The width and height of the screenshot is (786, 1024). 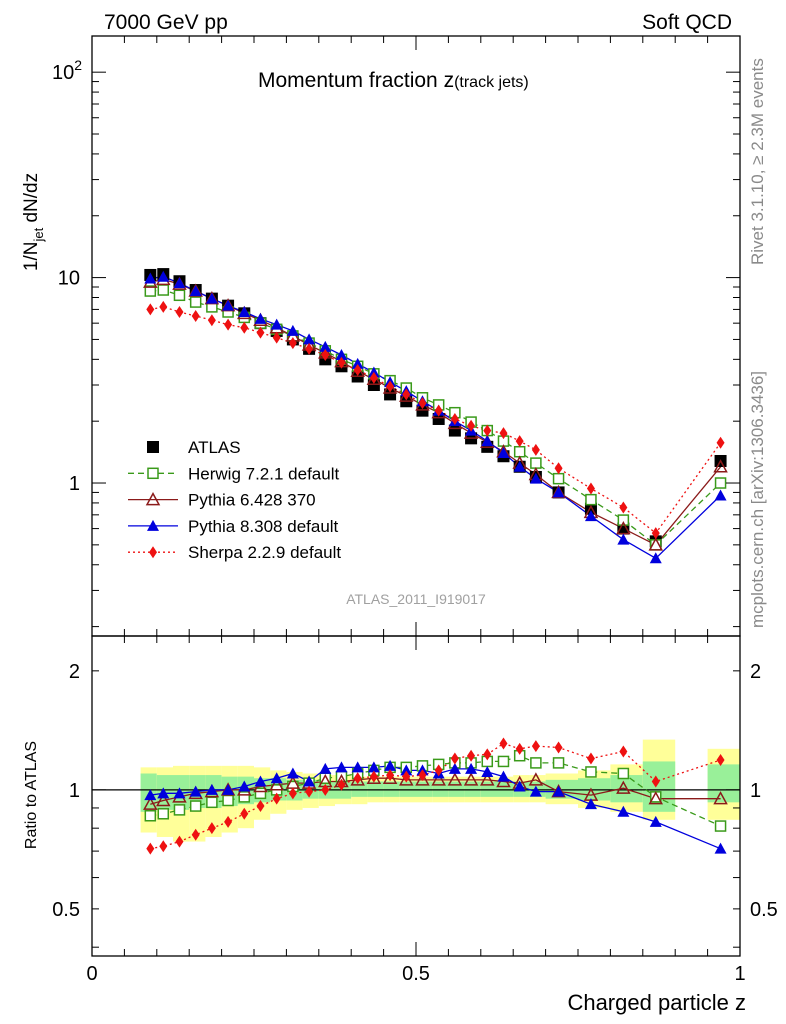 I want to click on legend-label-atlas: ATLAS, so click(x=214, y=447).